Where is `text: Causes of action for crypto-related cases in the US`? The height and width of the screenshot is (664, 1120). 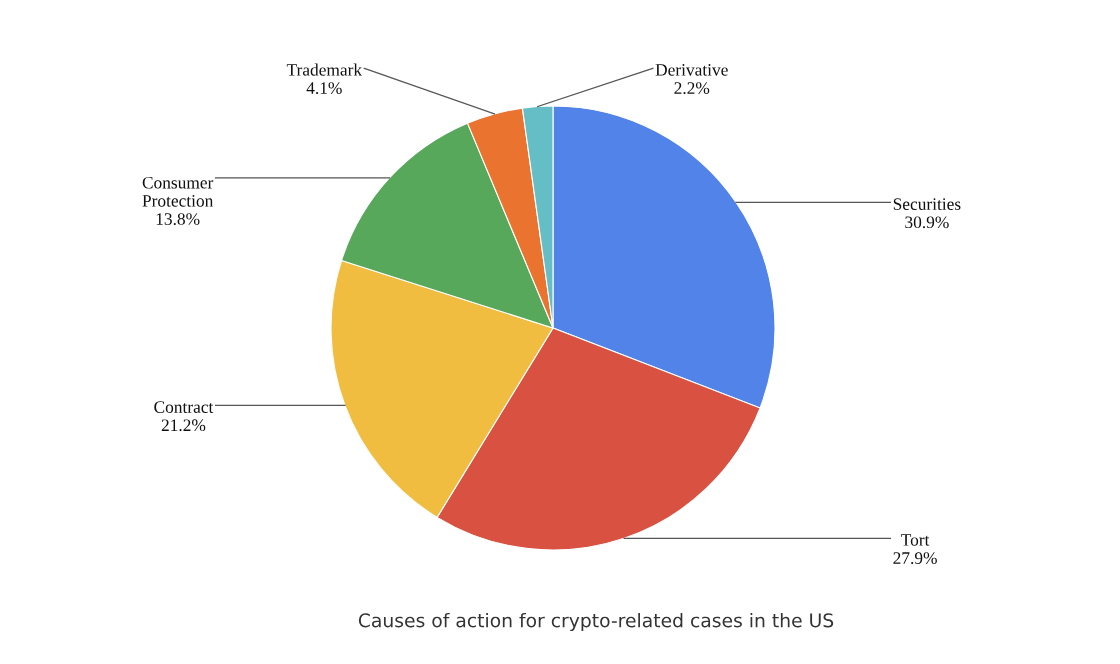
text: Causes of action for crypto-related cases in the US is located at coordinates (596, 622).